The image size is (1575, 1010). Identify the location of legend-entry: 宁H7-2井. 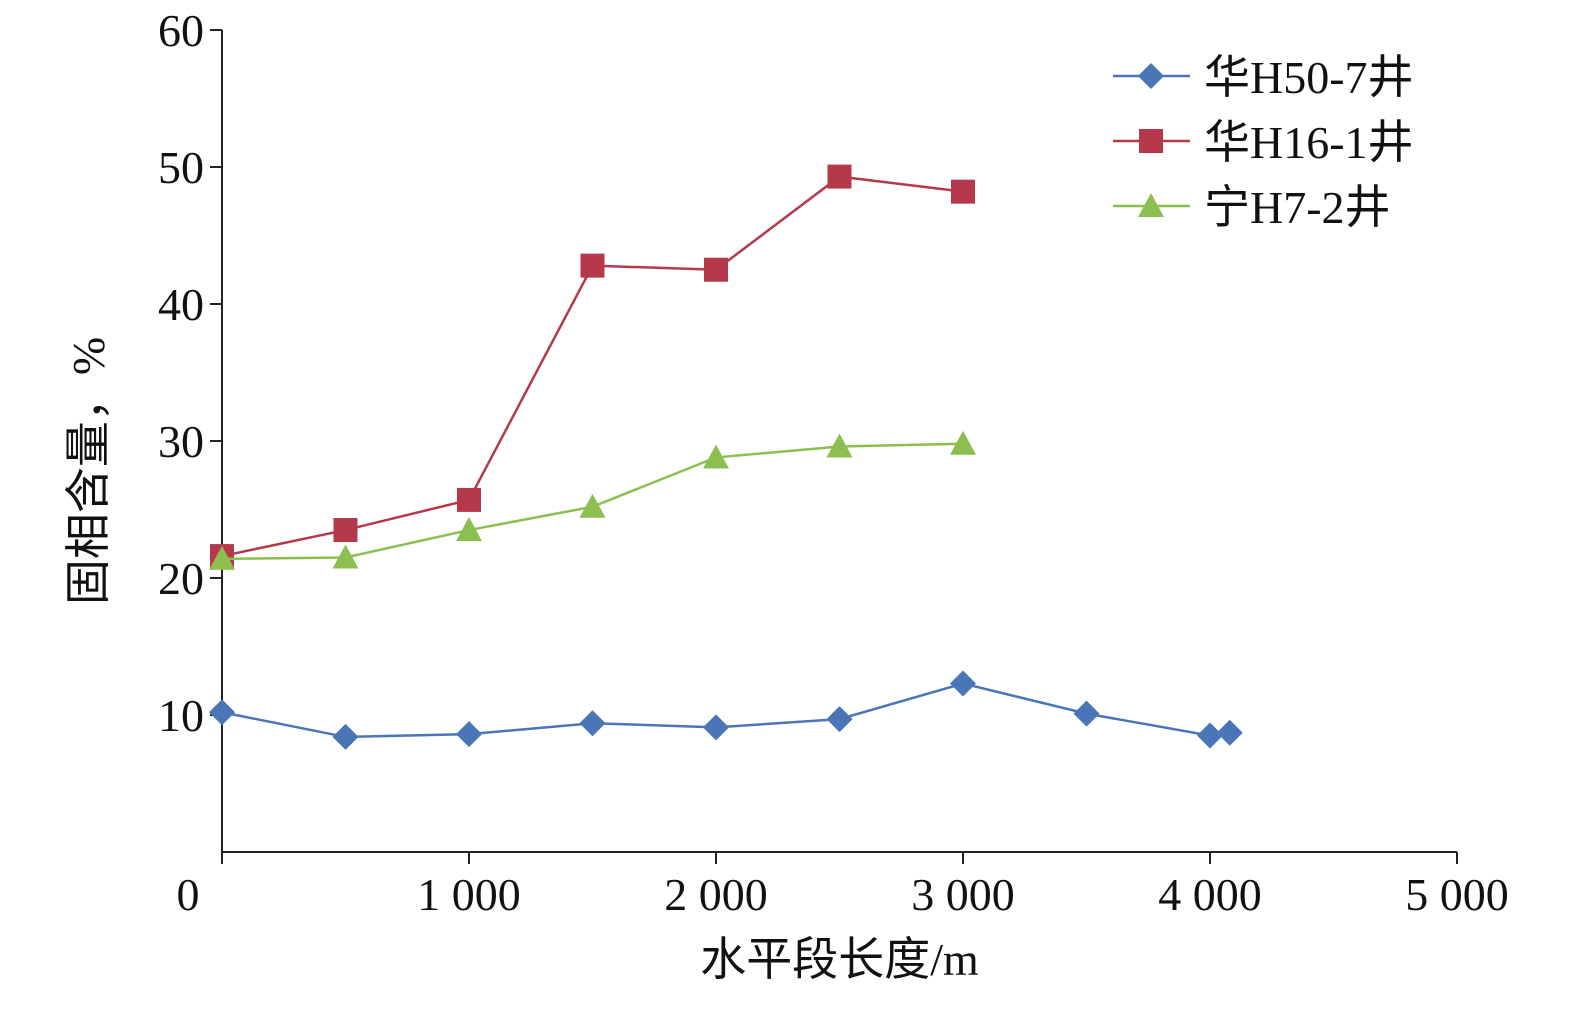
(1252, 207).